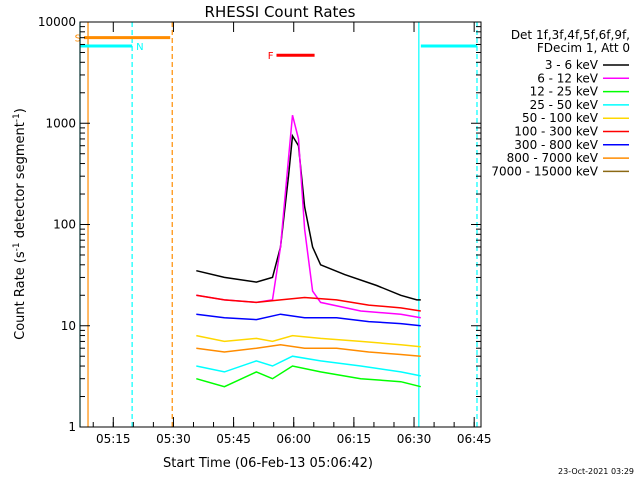 The width and height of the screenshot is (640, 480). I want to click on x-tick-label: 06:45, so click(474, 439).